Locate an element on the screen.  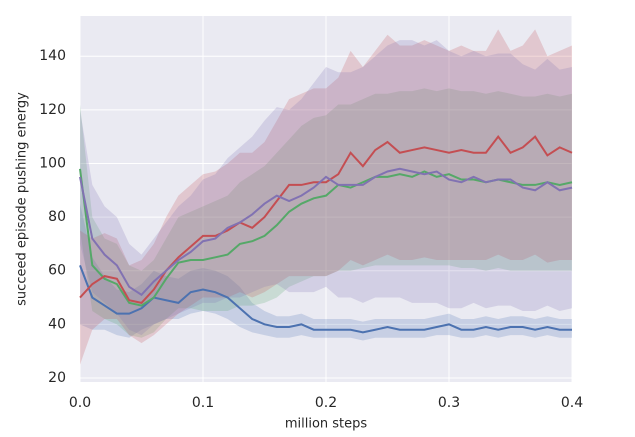
line is located at coordinates (325, 299).